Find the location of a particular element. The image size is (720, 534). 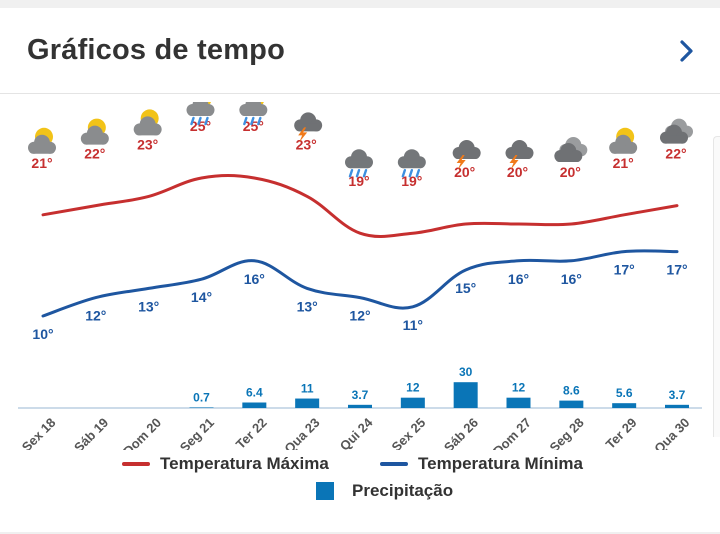

x-tick-label: Sáb 26 is located at coordinates (461, 432).